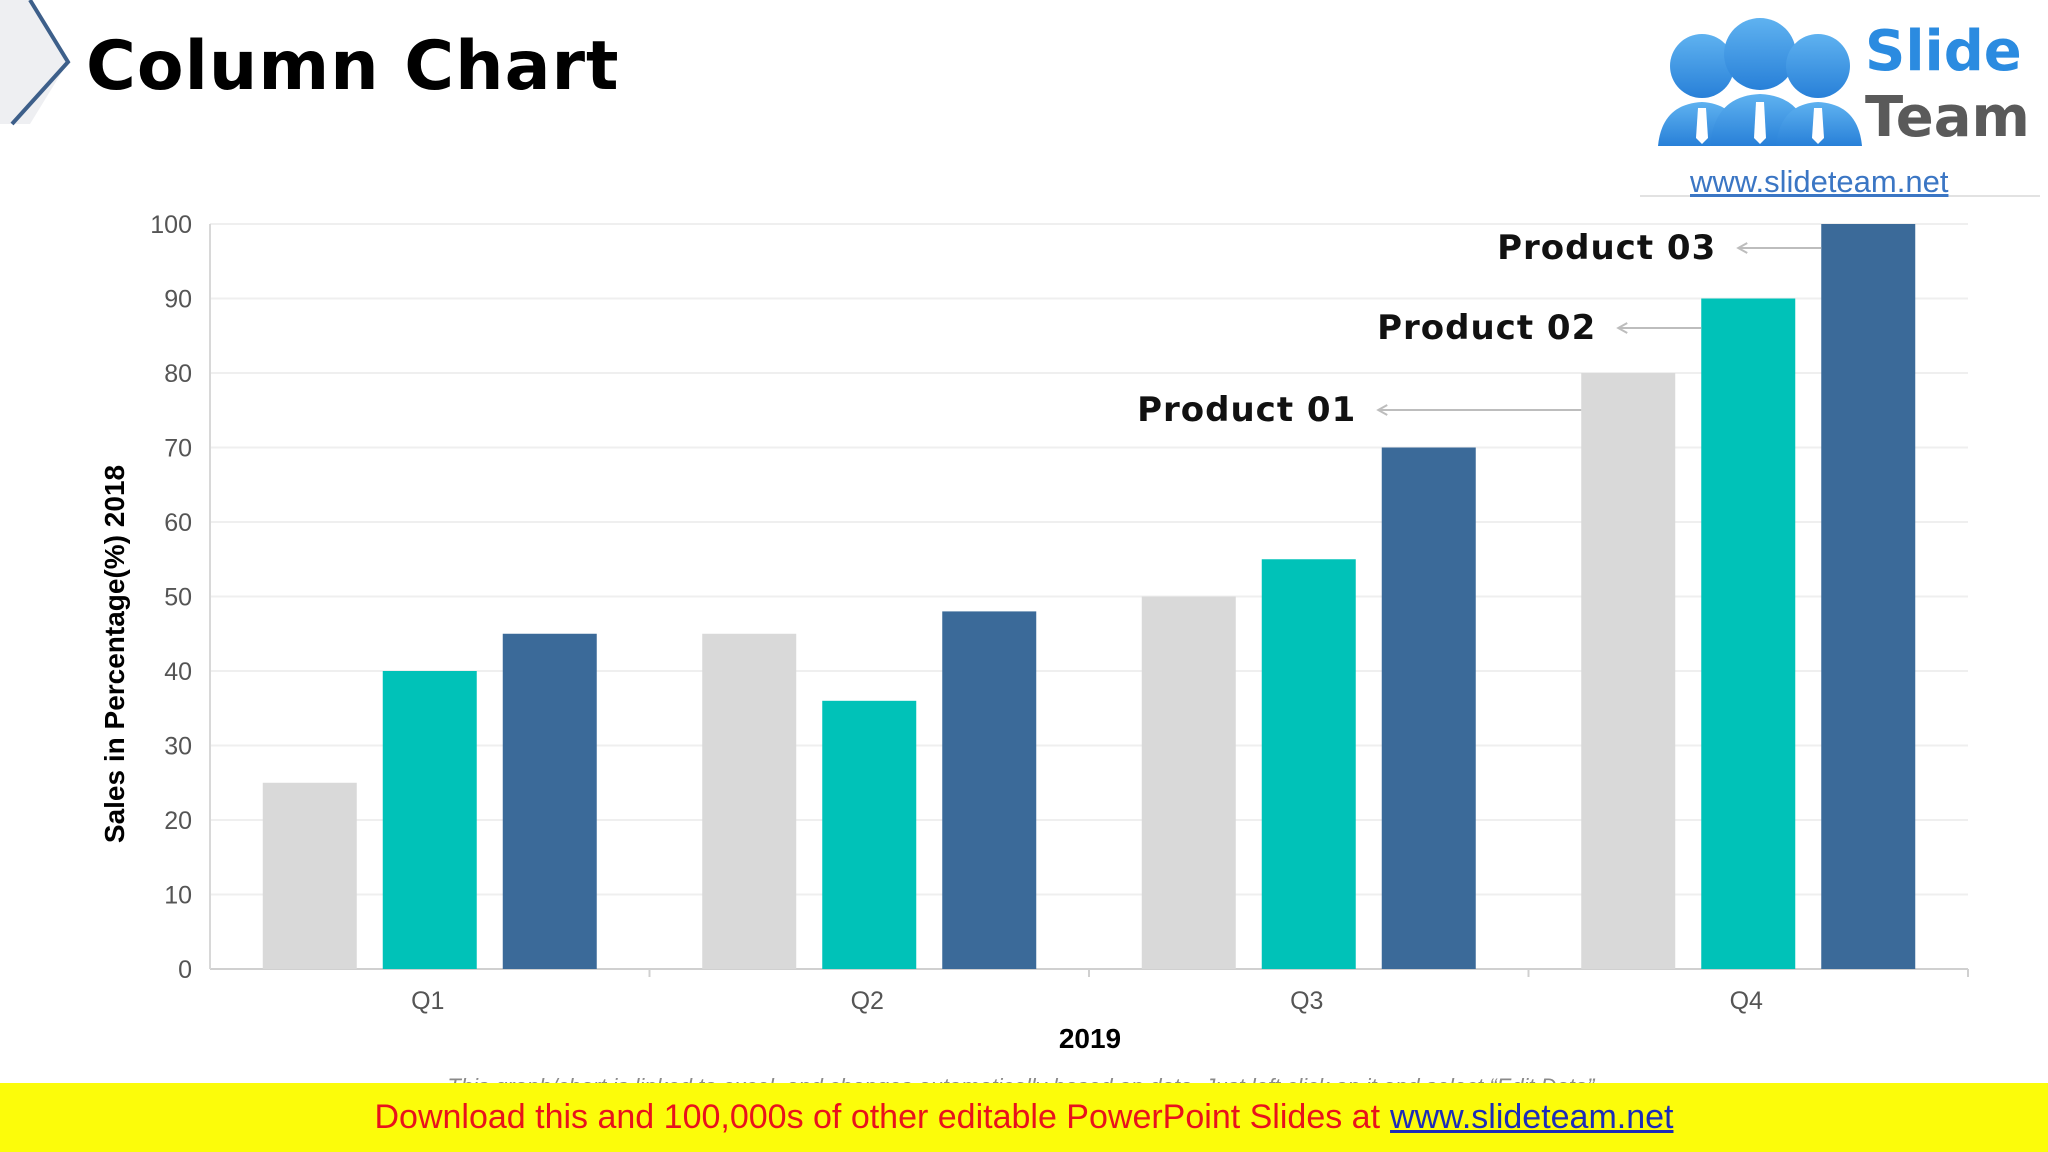 This screenshot has width=2048, height=1152. What do you see at coordinates (171, 225) in the screenshot?
I see `y-tick-label: 100` at bounding box center [171, 225].